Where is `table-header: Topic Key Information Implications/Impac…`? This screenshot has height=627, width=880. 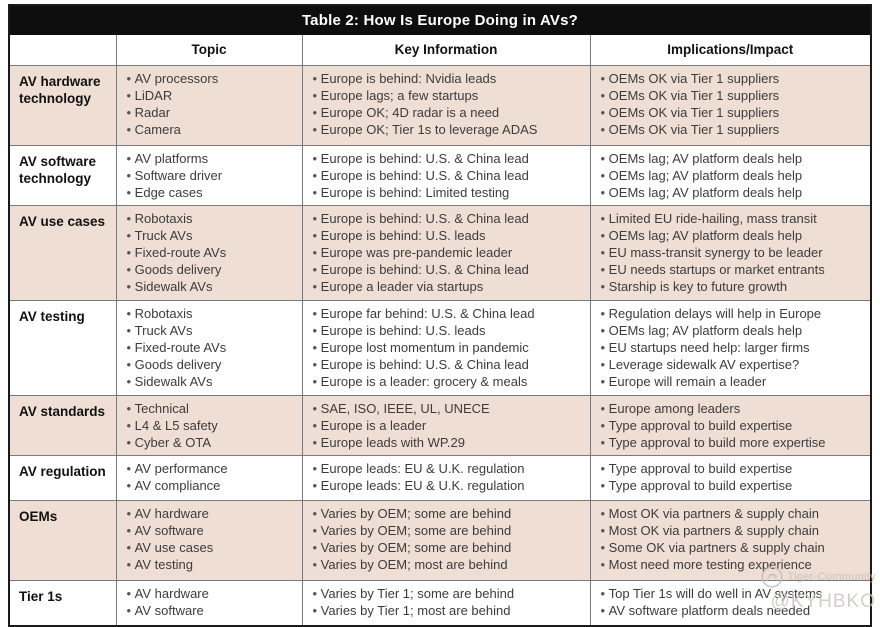 table-header: Topic Key Information Implications/Impac… is located at coordinates (440, 50).